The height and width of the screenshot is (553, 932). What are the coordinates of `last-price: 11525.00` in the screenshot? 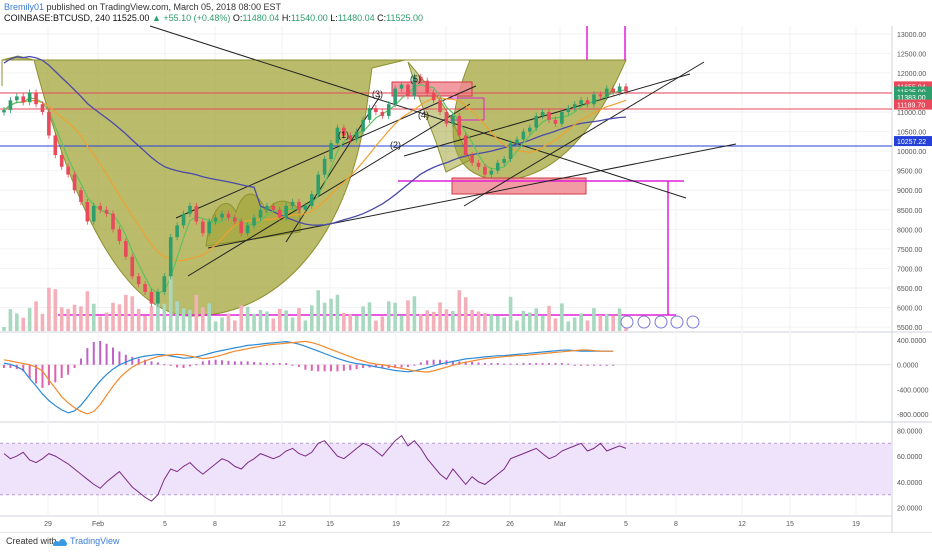 It's located at (131, 18).